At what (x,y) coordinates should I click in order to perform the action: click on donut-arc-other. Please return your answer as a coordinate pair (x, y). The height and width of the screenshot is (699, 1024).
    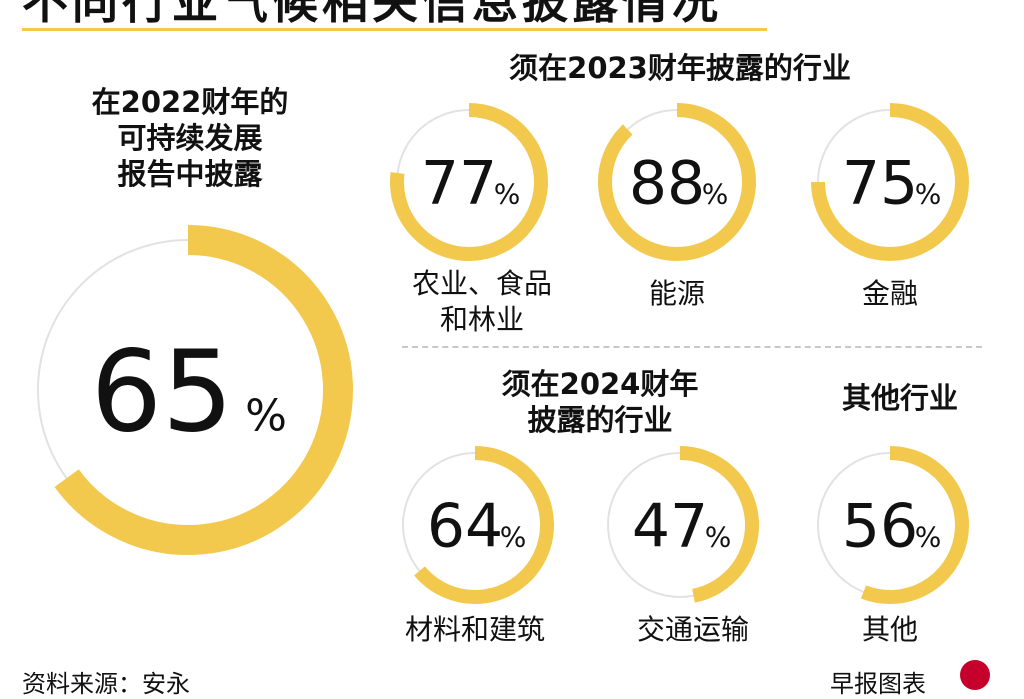
    Looking at the image, I should click on (914, 525).